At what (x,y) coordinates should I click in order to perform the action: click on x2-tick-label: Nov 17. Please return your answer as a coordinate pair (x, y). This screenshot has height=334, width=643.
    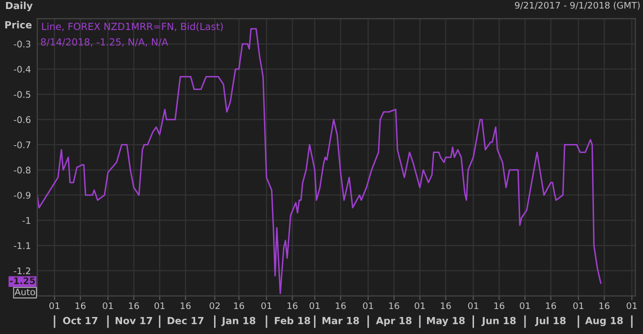
    Looking at the image, I should click on (134, 320).